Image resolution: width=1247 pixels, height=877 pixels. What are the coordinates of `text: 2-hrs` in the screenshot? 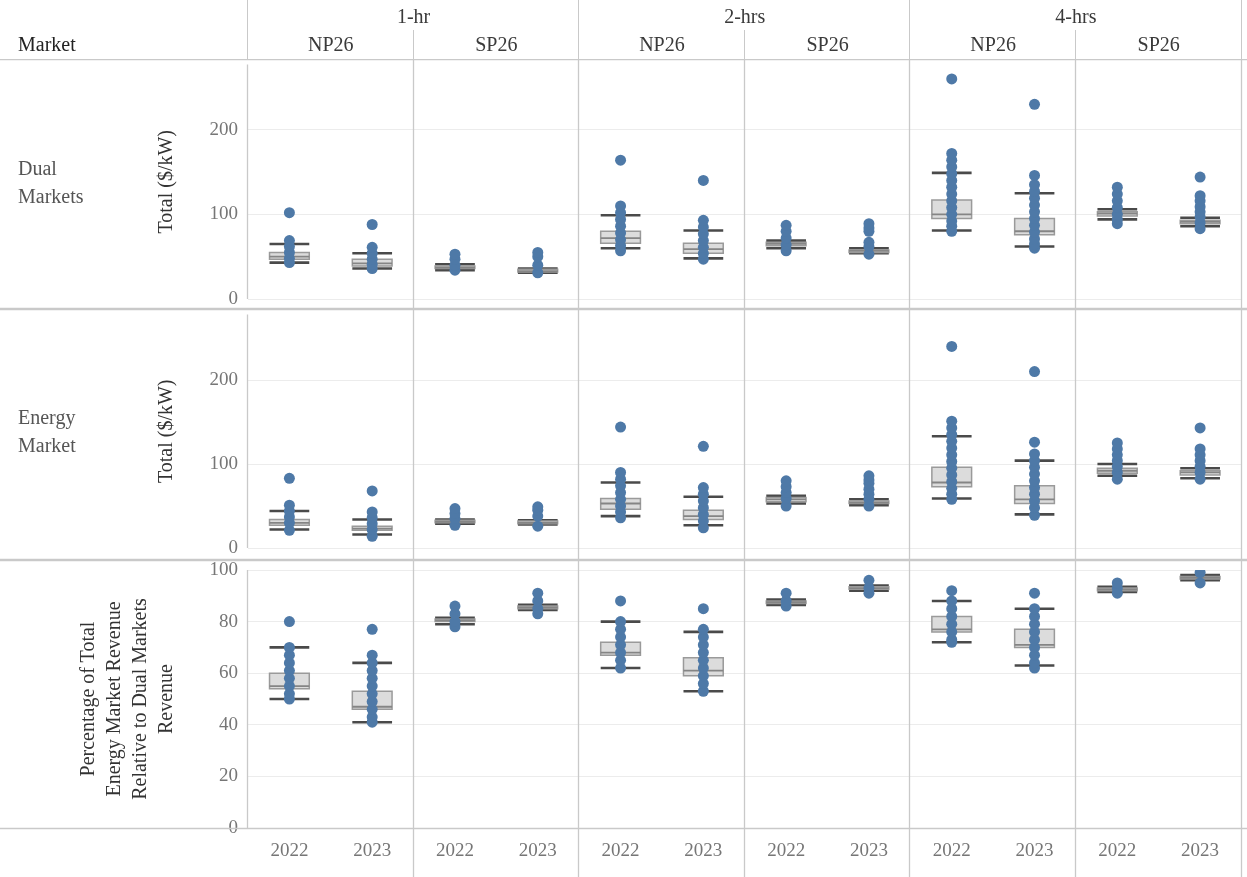 It's located at (745, 16).